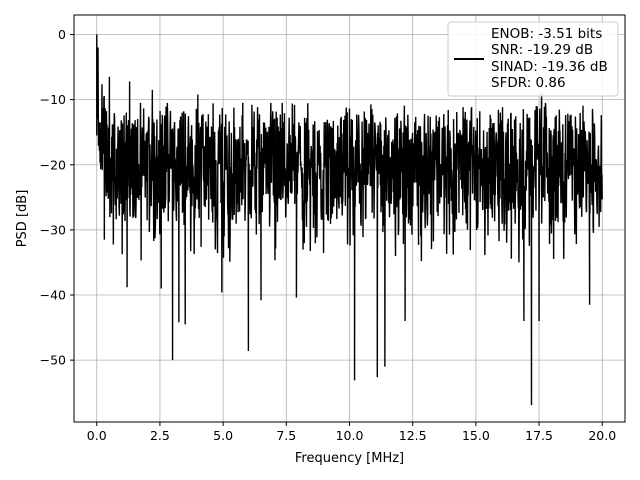  What do you see at coordinates (286, 435) in the screenshot?
I see `x-tick-label: 7.5` at bounding box center [286, 435].